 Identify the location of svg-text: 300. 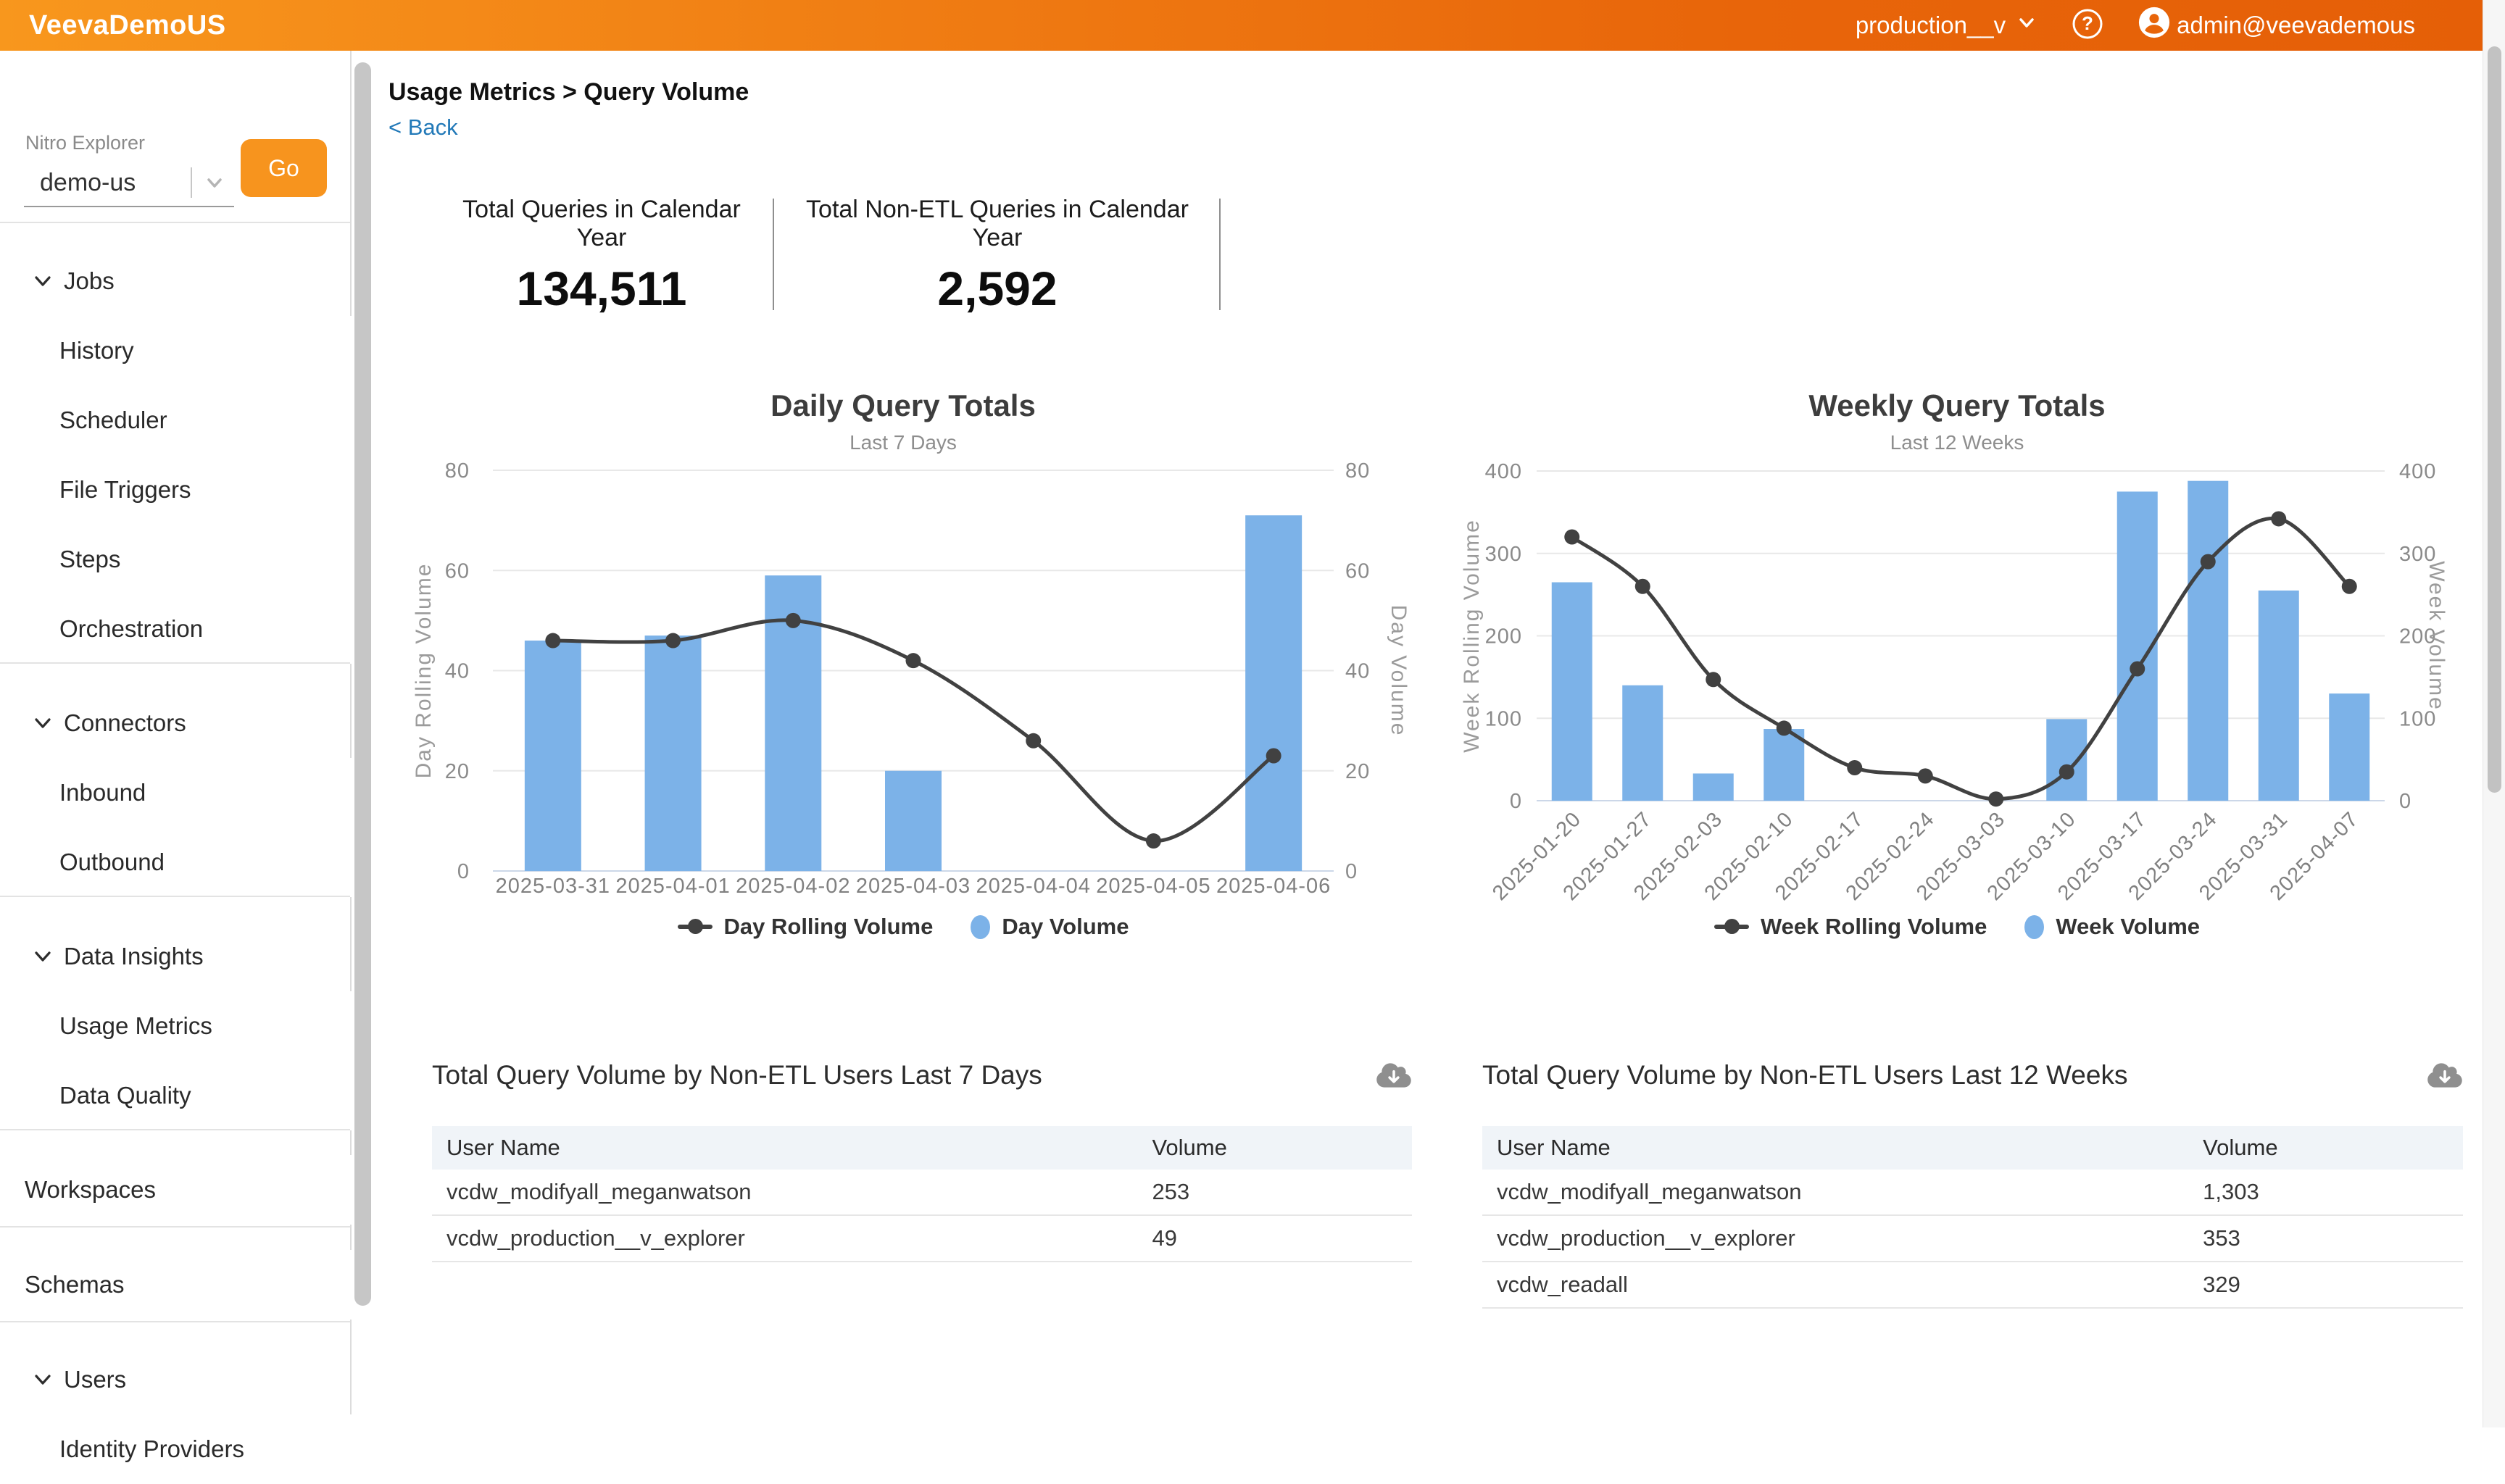
(1503, 554).